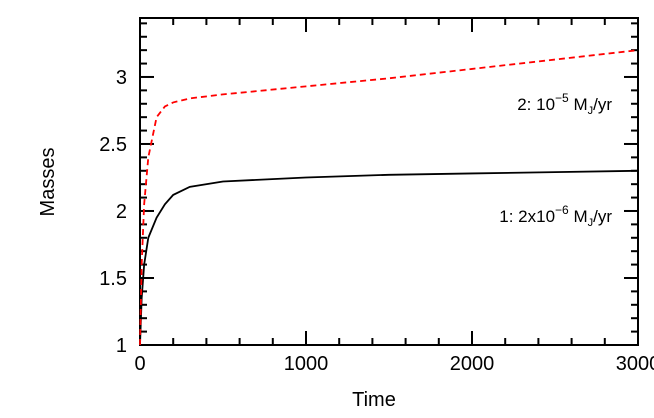 This screenshot has width=654, height=418. What do you see at coordinates (113, 145) in the screenshot?
I see `y-tick-label: 2.5` at bounding box center [113, 145].